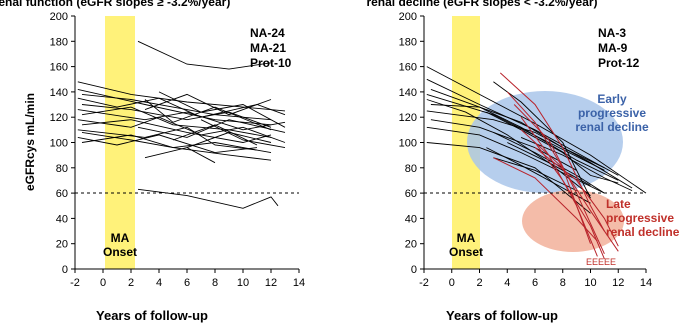 The width and height of the screenshot is (689, 327). Describe the element at coordinates (466, 252) in the screenshot. I see `panel-2-onset-label-line2: Onset` at that location.